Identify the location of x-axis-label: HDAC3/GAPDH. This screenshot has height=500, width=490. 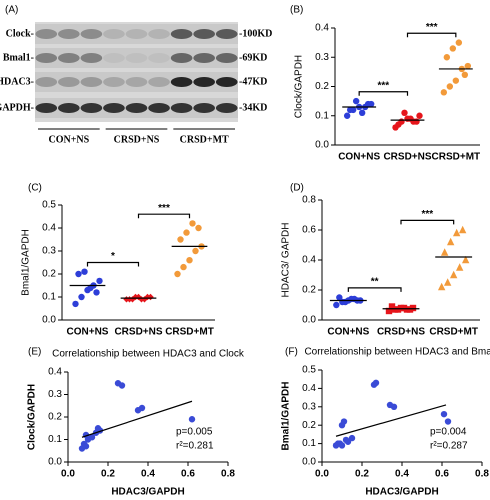
(147, 492).